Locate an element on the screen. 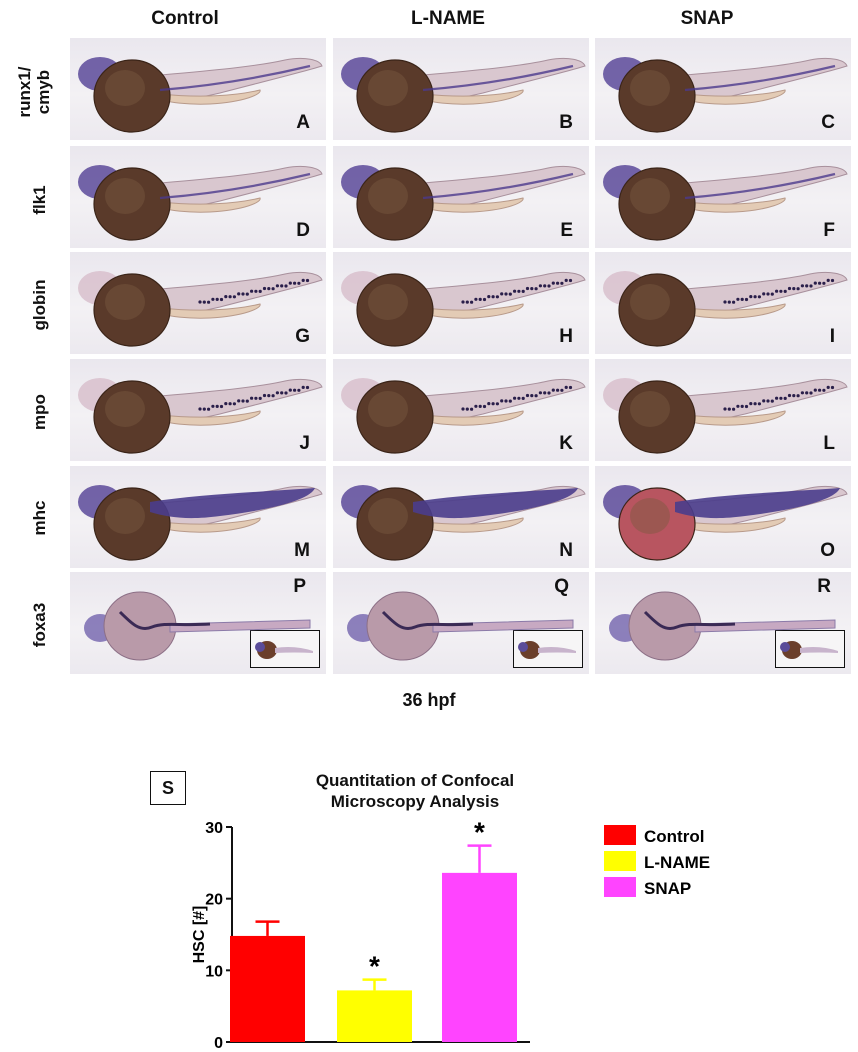 The width and height of the screenshot is (858, 1052). embryo-panel-i: I is located at coordinates (723, 303).